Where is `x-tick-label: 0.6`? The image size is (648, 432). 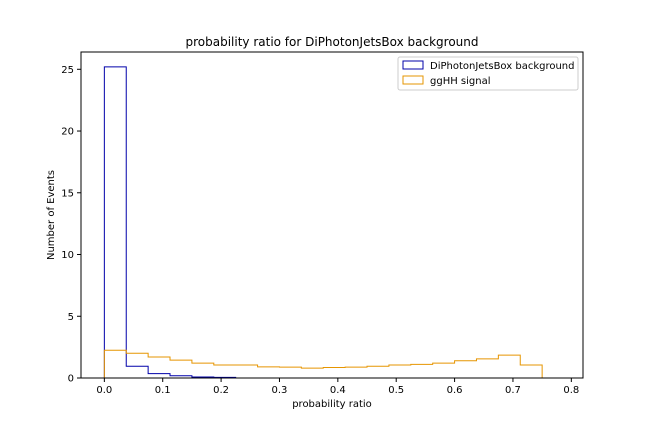
x-tick-label: 0.6 is located at coordinates (455, 390).